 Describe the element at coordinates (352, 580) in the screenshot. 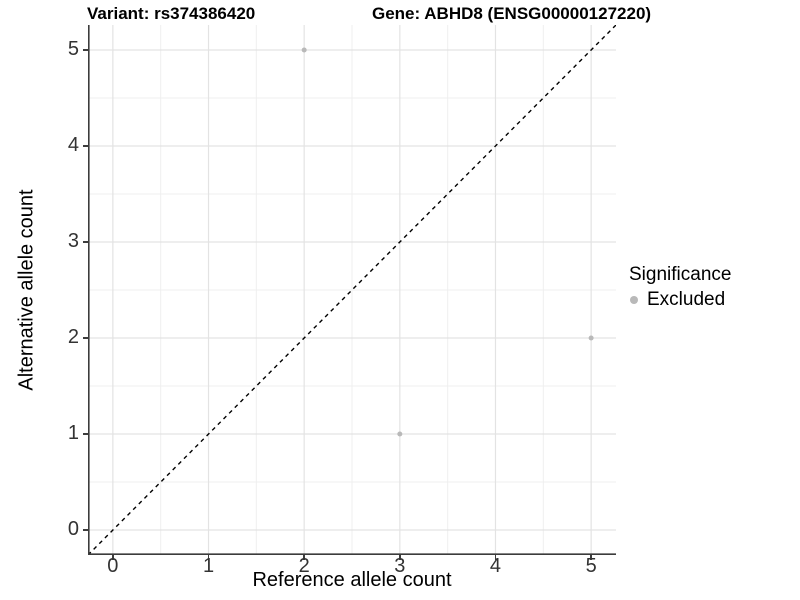

I see `x-axis-title: Reference allele count` at that location.